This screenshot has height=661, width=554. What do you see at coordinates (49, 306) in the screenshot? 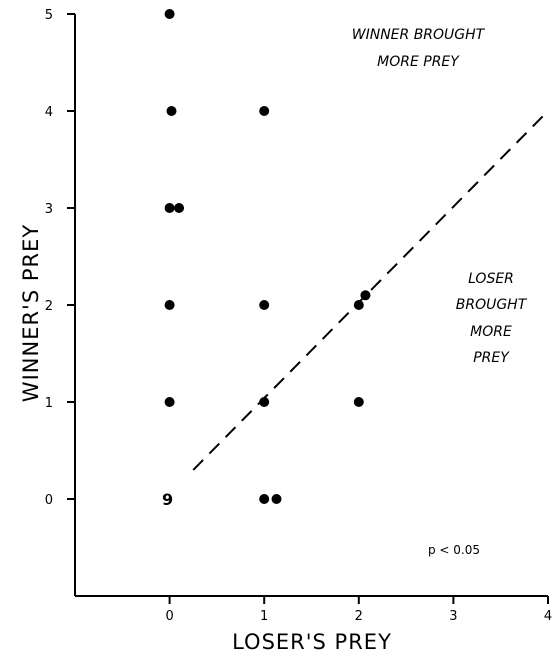
I see `y-tick-label: 2` at bounding box center [49, 306].